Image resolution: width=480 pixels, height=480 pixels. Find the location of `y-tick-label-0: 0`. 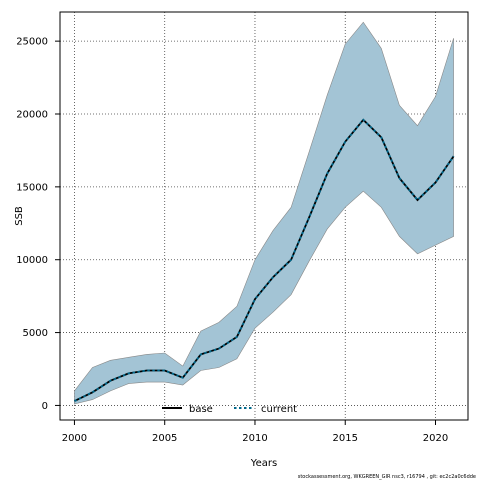

y-tick-label-0: 0 is located at coordinates (45, 406).